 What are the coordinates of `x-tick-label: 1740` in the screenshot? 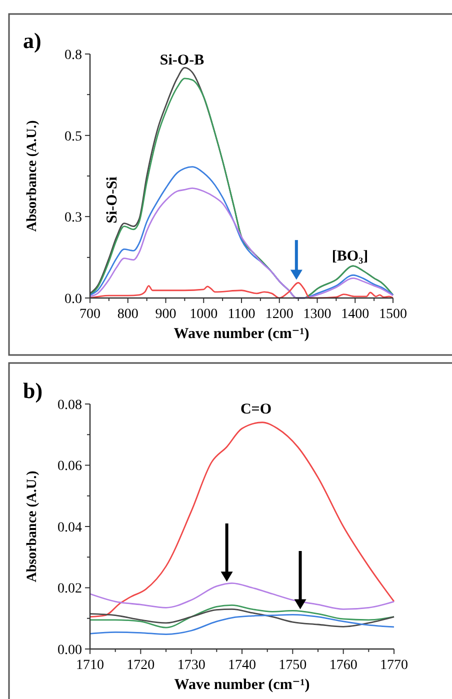 It's located at (242, 665).